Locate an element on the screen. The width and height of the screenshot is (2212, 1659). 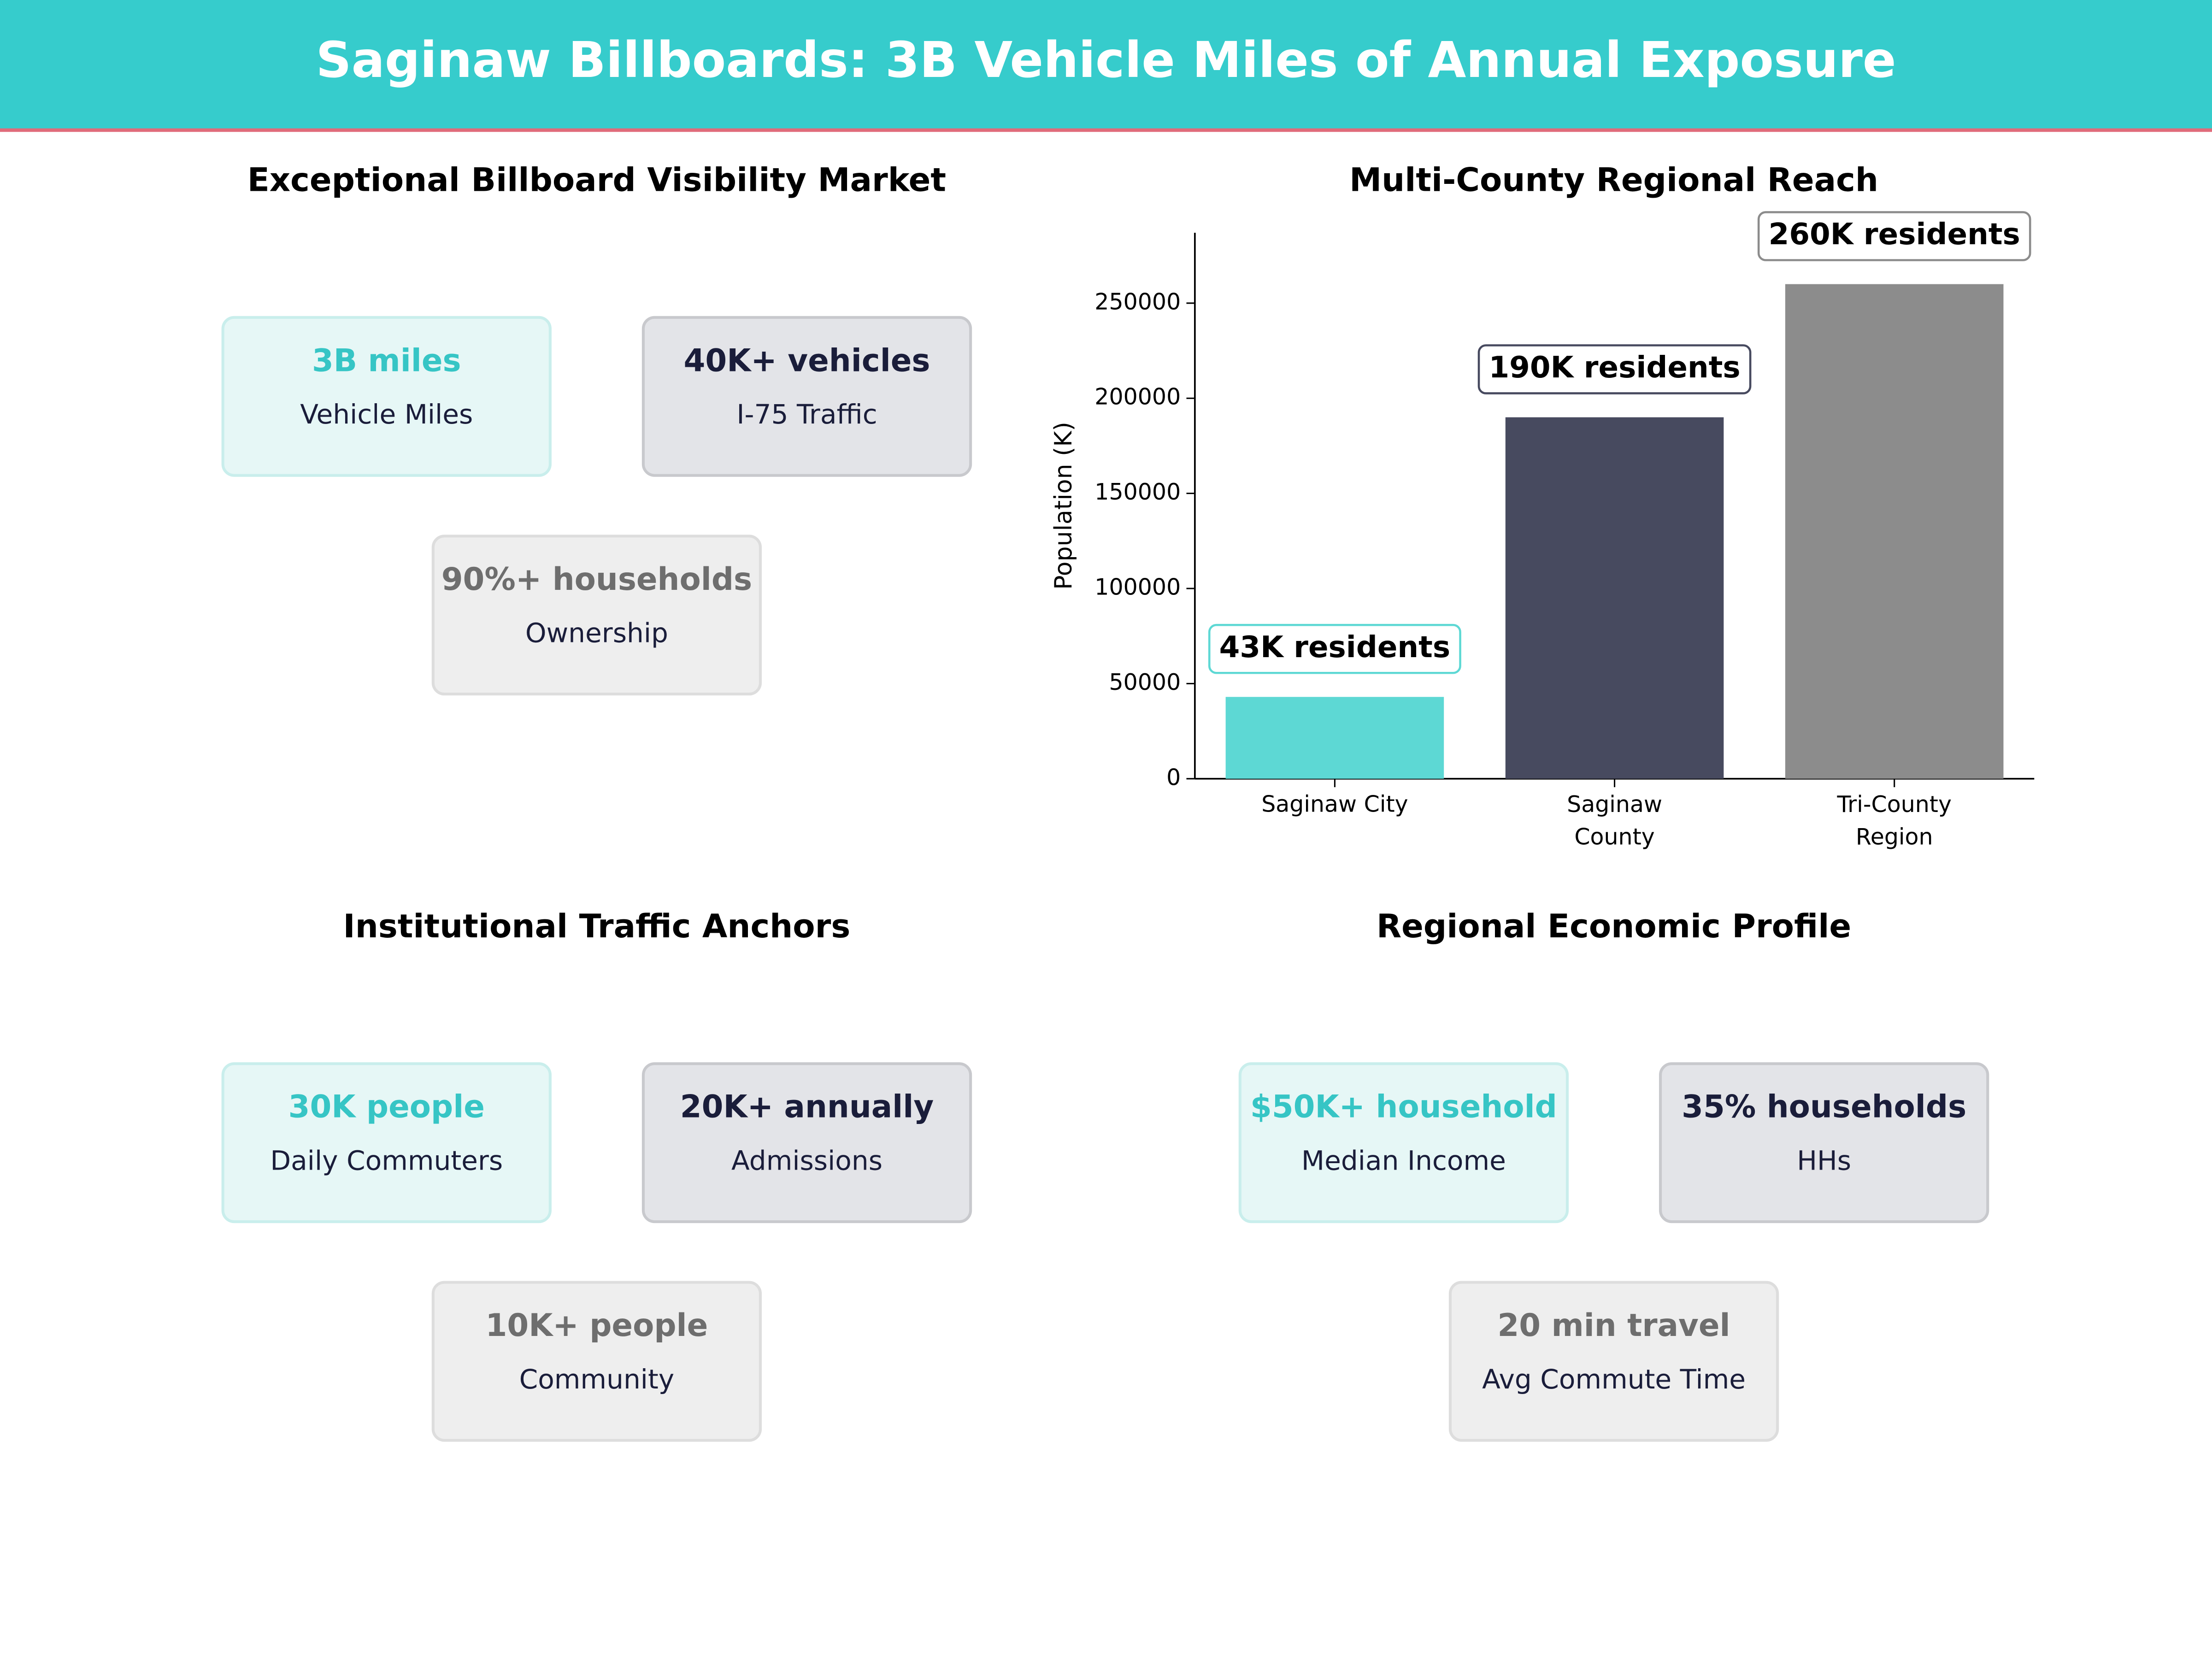
value-label-group: 260K residents is located at coordinates (1894, 236).